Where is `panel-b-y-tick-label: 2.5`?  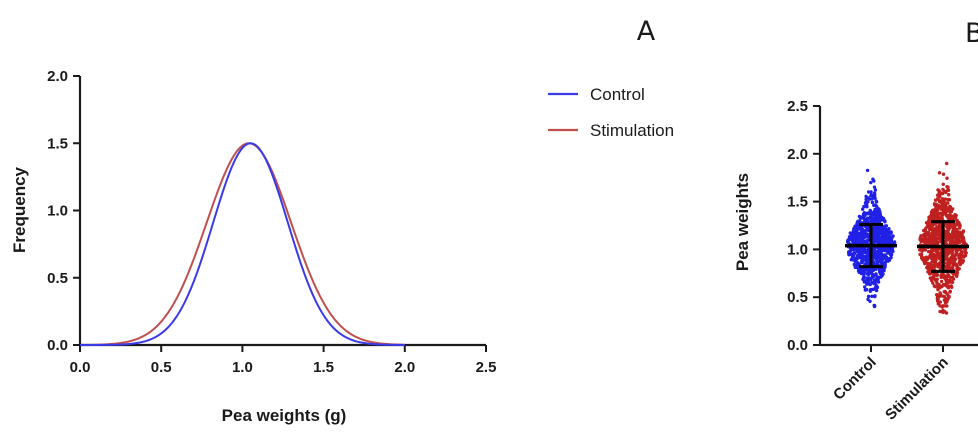 panel-b-y-tick-label: 2.5 is located at coordinates (797, 106).